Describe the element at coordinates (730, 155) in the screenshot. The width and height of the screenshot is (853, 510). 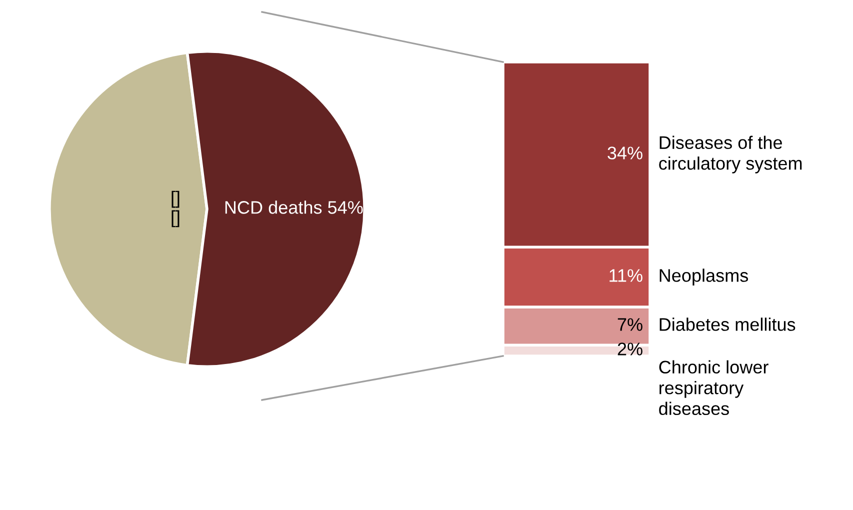
I see `series-label: Diseases of the circulatory system` at that location.